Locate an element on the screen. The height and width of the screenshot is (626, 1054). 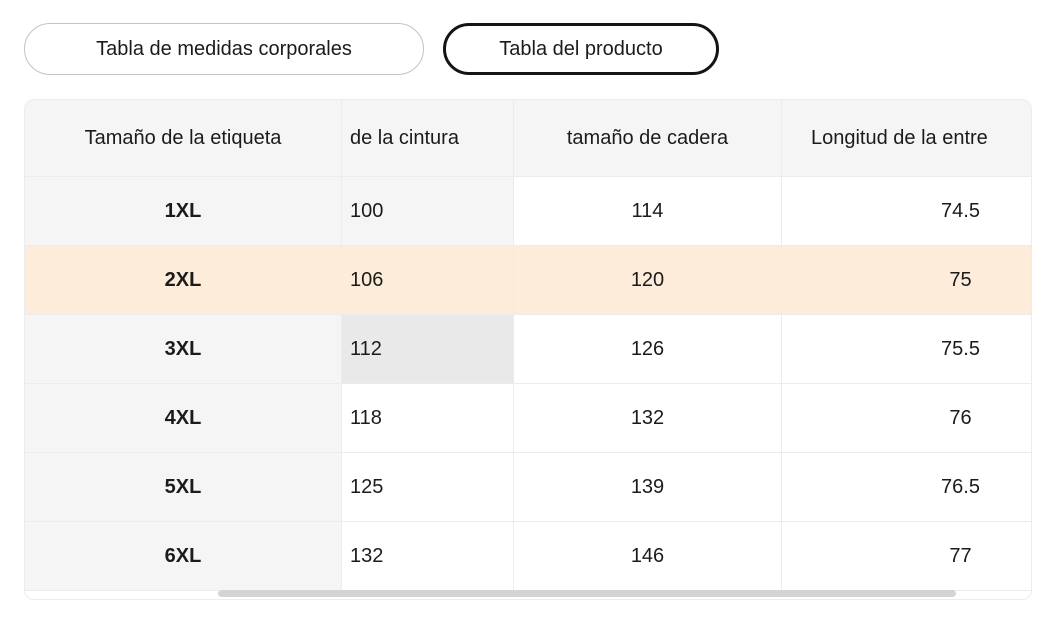
size-label-cell: 4XL is located at coordinates (183, 418).